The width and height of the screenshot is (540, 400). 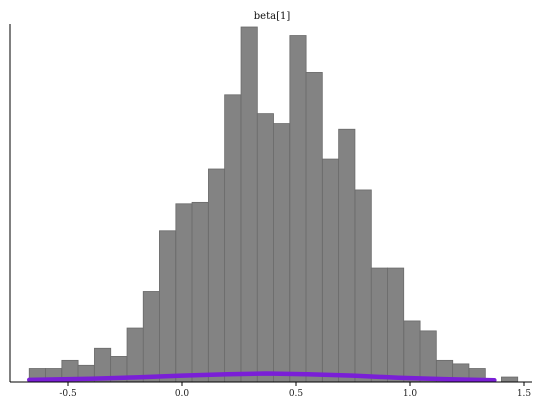 I want to click on x-tick-label: 0.5, so click(x=296, y=394).